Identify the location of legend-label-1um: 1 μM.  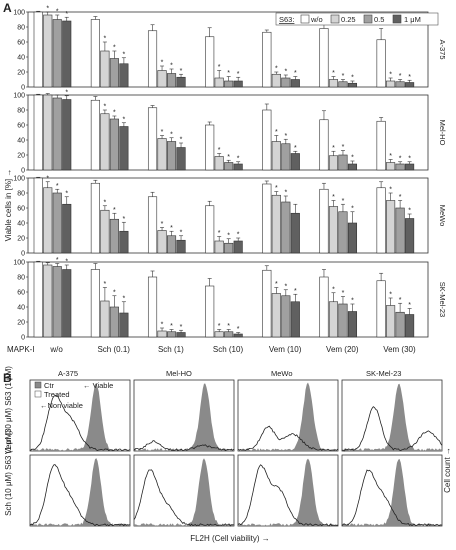
(412, 19).